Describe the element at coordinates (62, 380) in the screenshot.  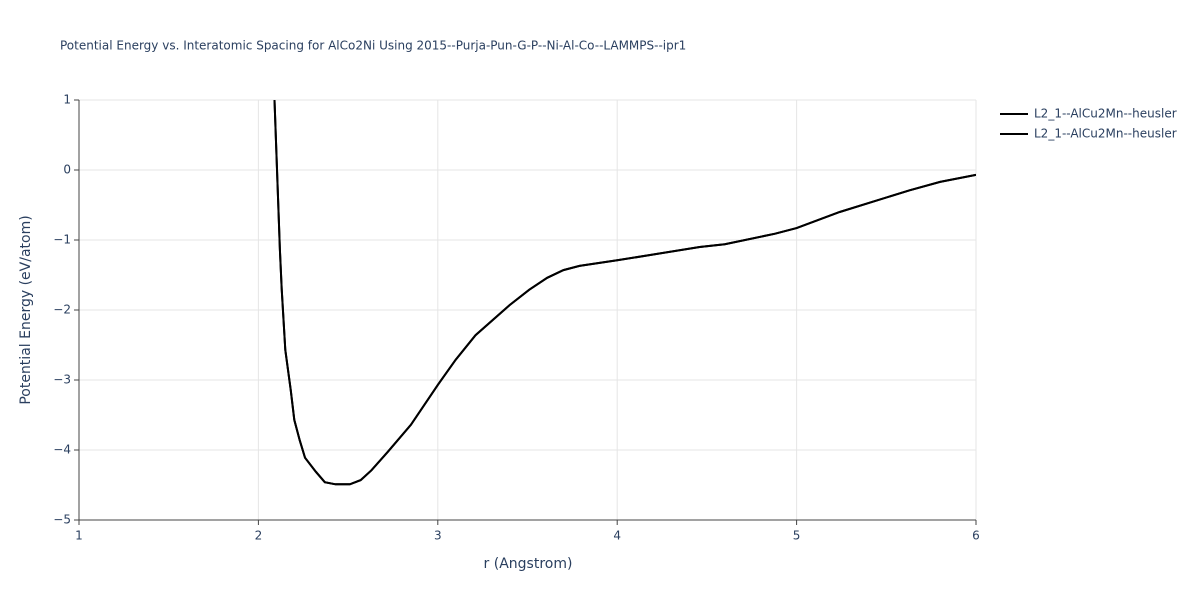
I see `y-tick-label: −3` at that location.